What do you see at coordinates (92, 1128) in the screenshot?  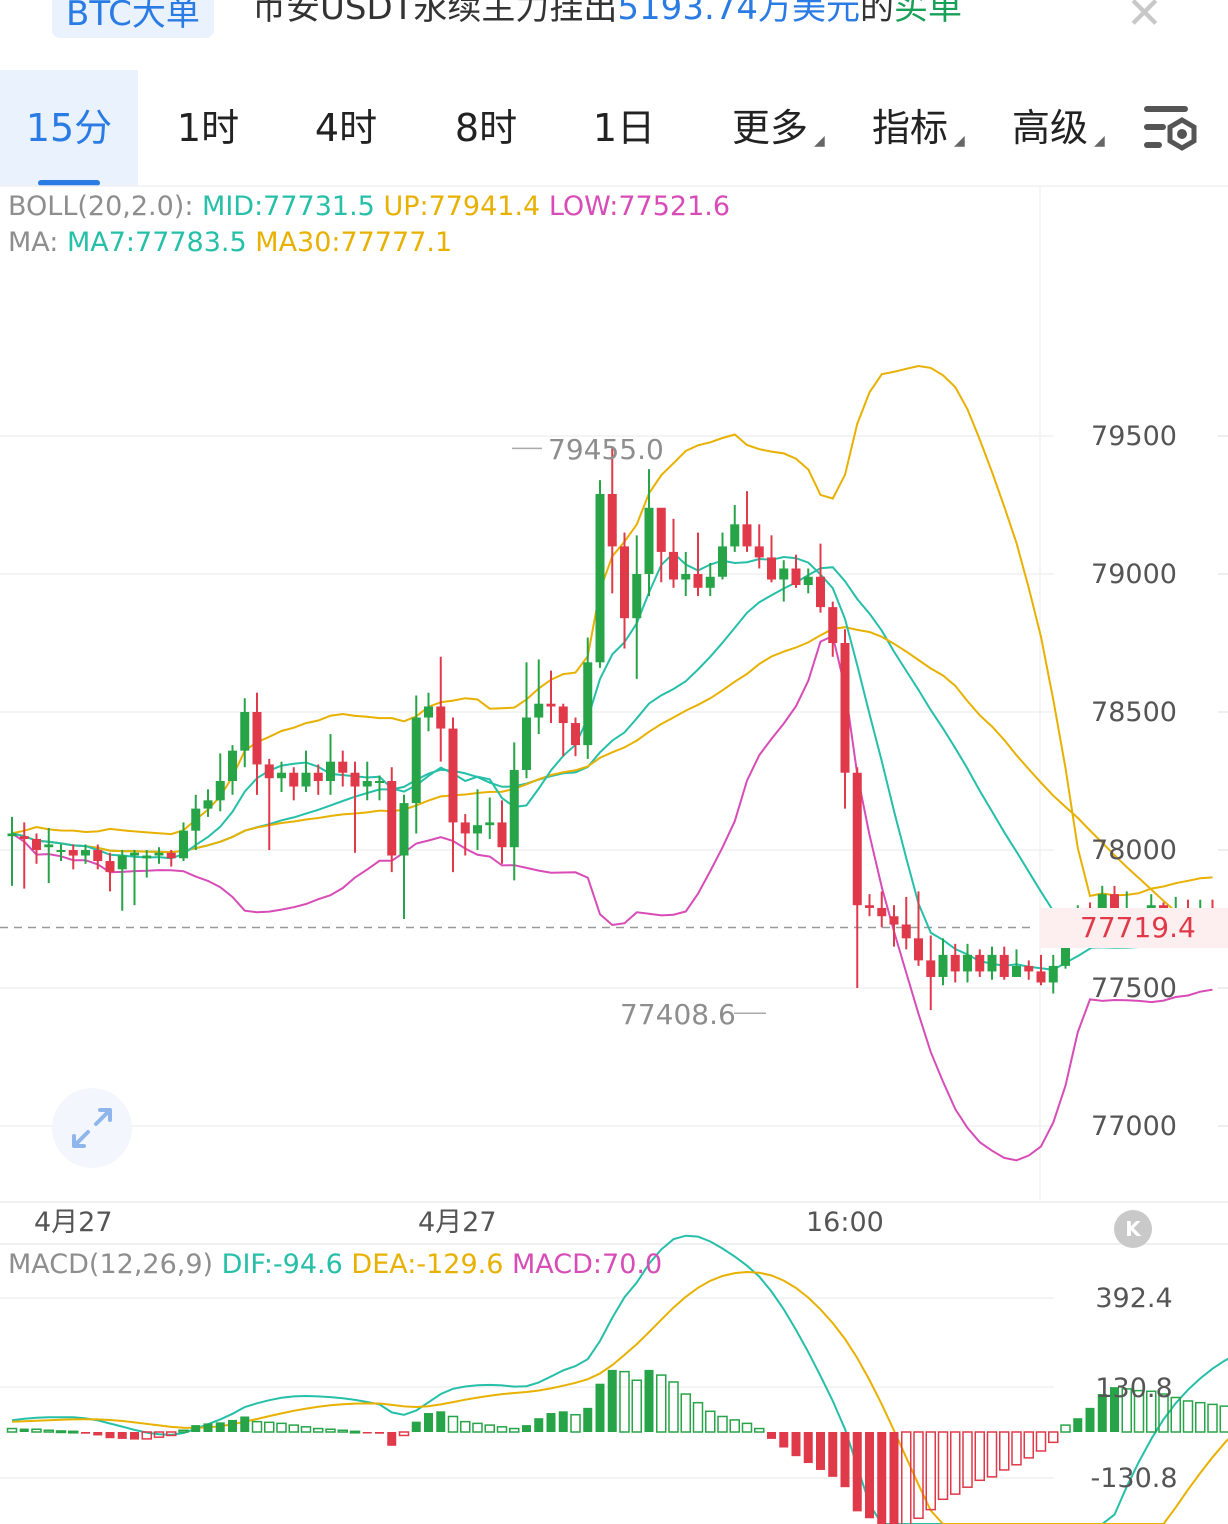 I see `expand-chart-button` at bounding box center [92, 1128].